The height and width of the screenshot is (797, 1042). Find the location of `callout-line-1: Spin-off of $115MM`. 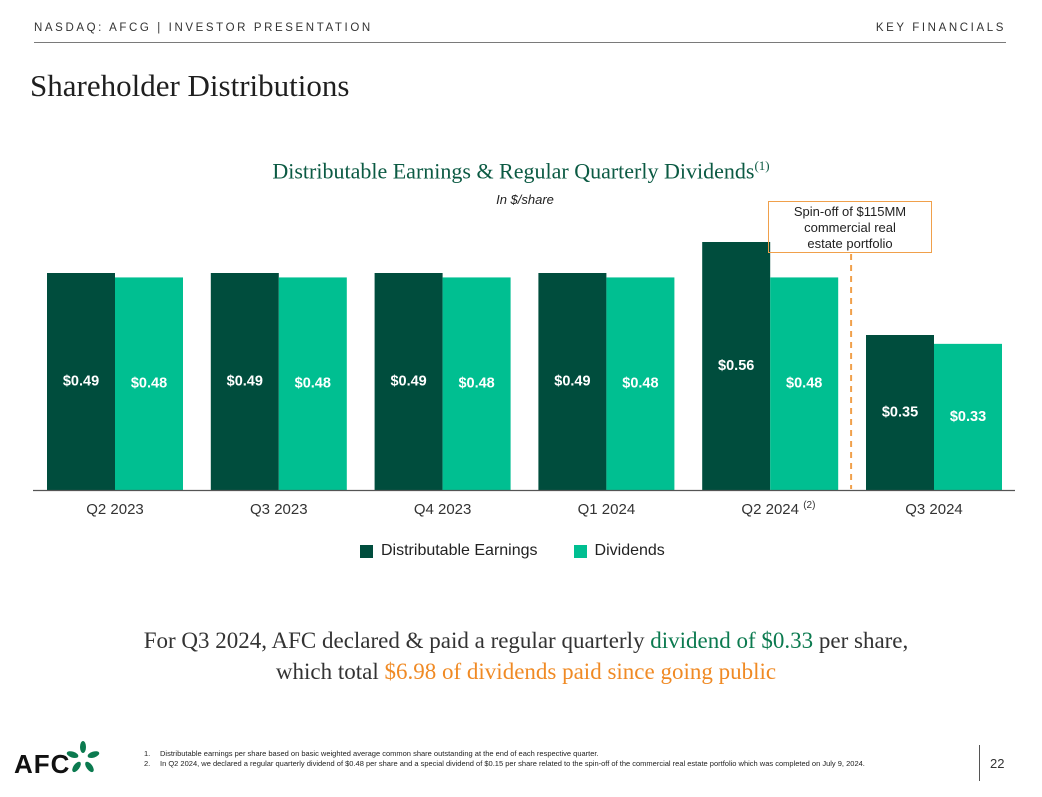

callout-line-1: Spin-off of $115MM is located at coordinates (850, 211).